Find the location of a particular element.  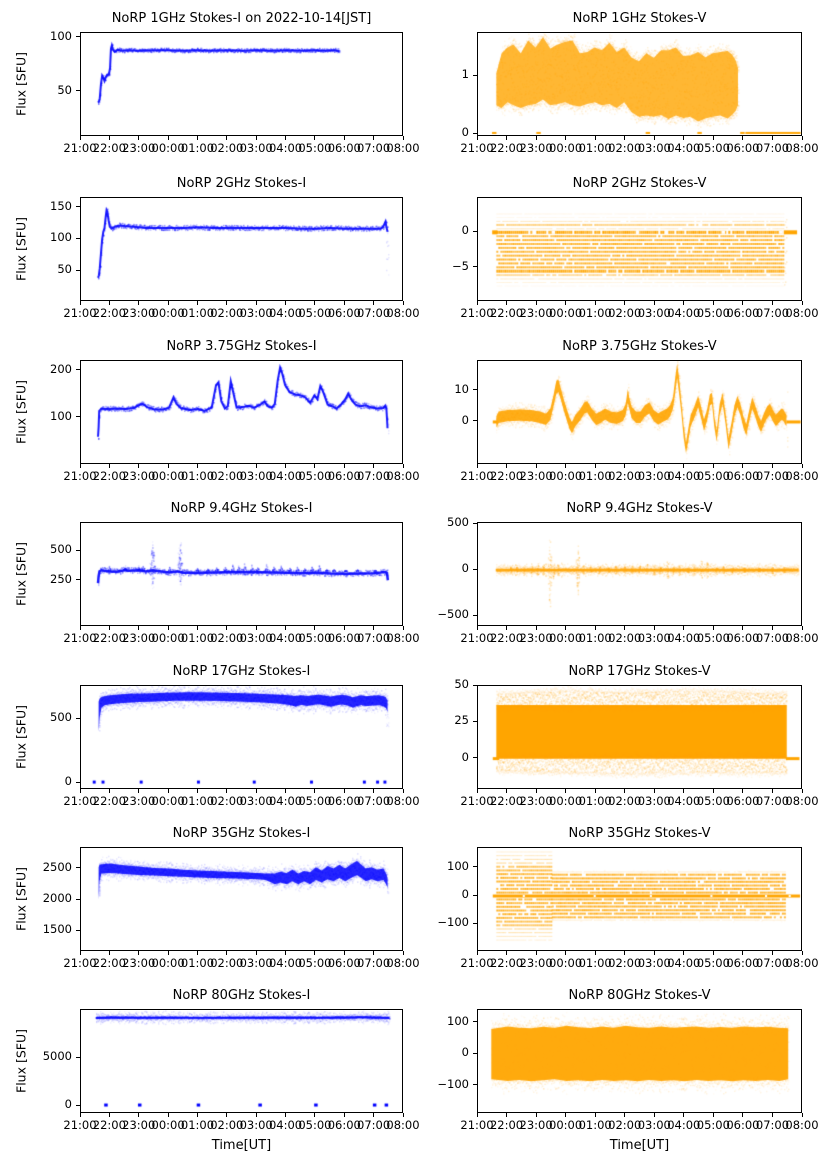

y-tick-label: 5000 is located at coordinates (57, 1056).